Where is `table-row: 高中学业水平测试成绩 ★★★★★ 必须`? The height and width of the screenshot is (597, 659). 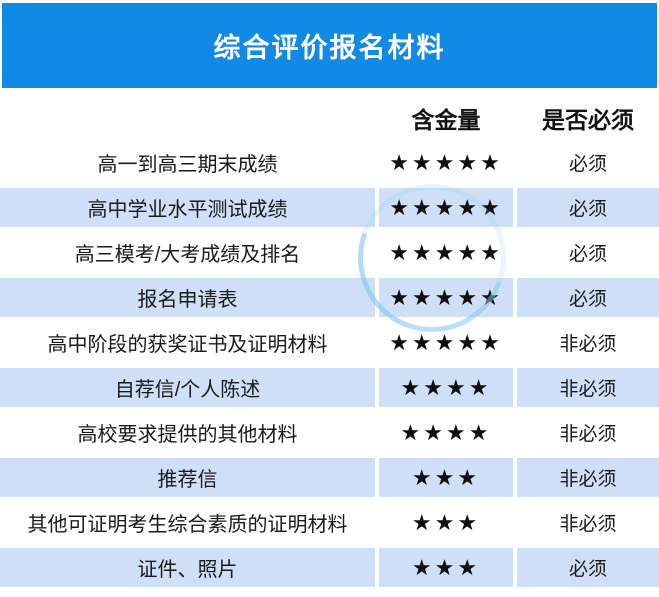
table-row: 高中学业水平测试成绩 ★★★★★ 必须 is located at coordinates (329, 207).